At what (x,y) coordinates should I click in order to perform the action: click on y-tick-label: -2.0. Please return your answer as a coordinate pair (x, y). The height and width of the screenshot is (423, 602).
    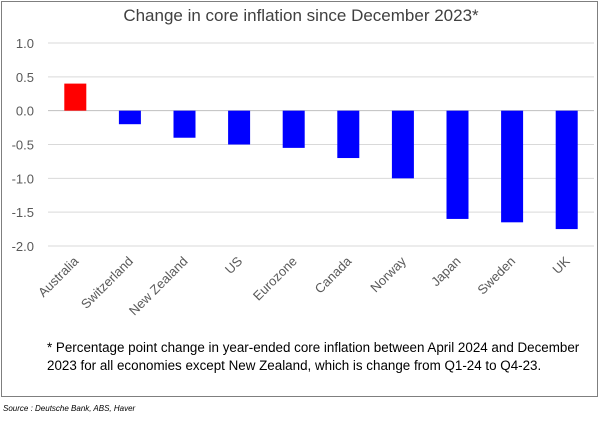
    Looking at the image, I should click on (23, 246).